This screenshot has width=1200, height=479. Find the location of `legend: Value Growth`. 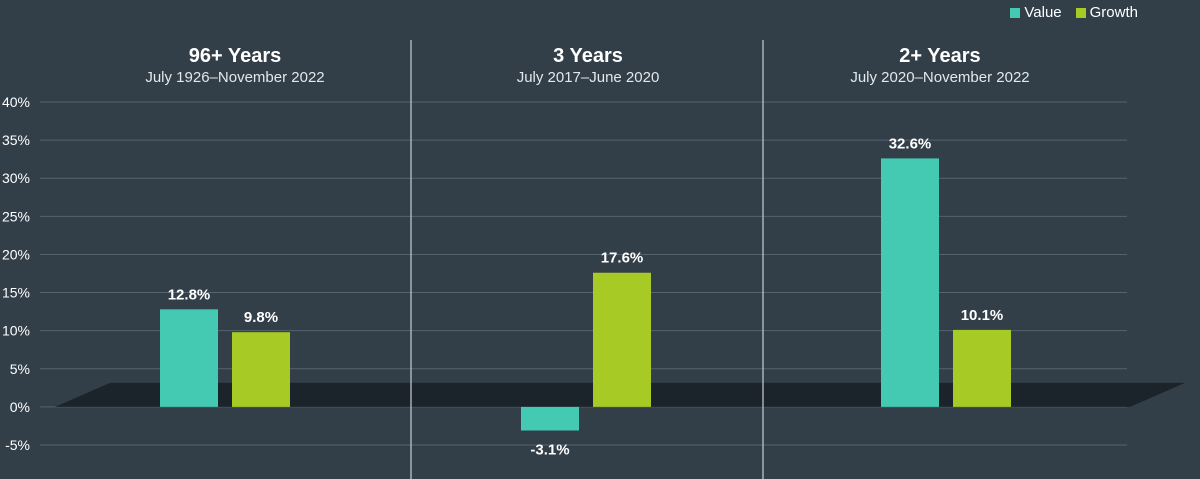

legend: Value Growth is located at coordinates (1074, 12).